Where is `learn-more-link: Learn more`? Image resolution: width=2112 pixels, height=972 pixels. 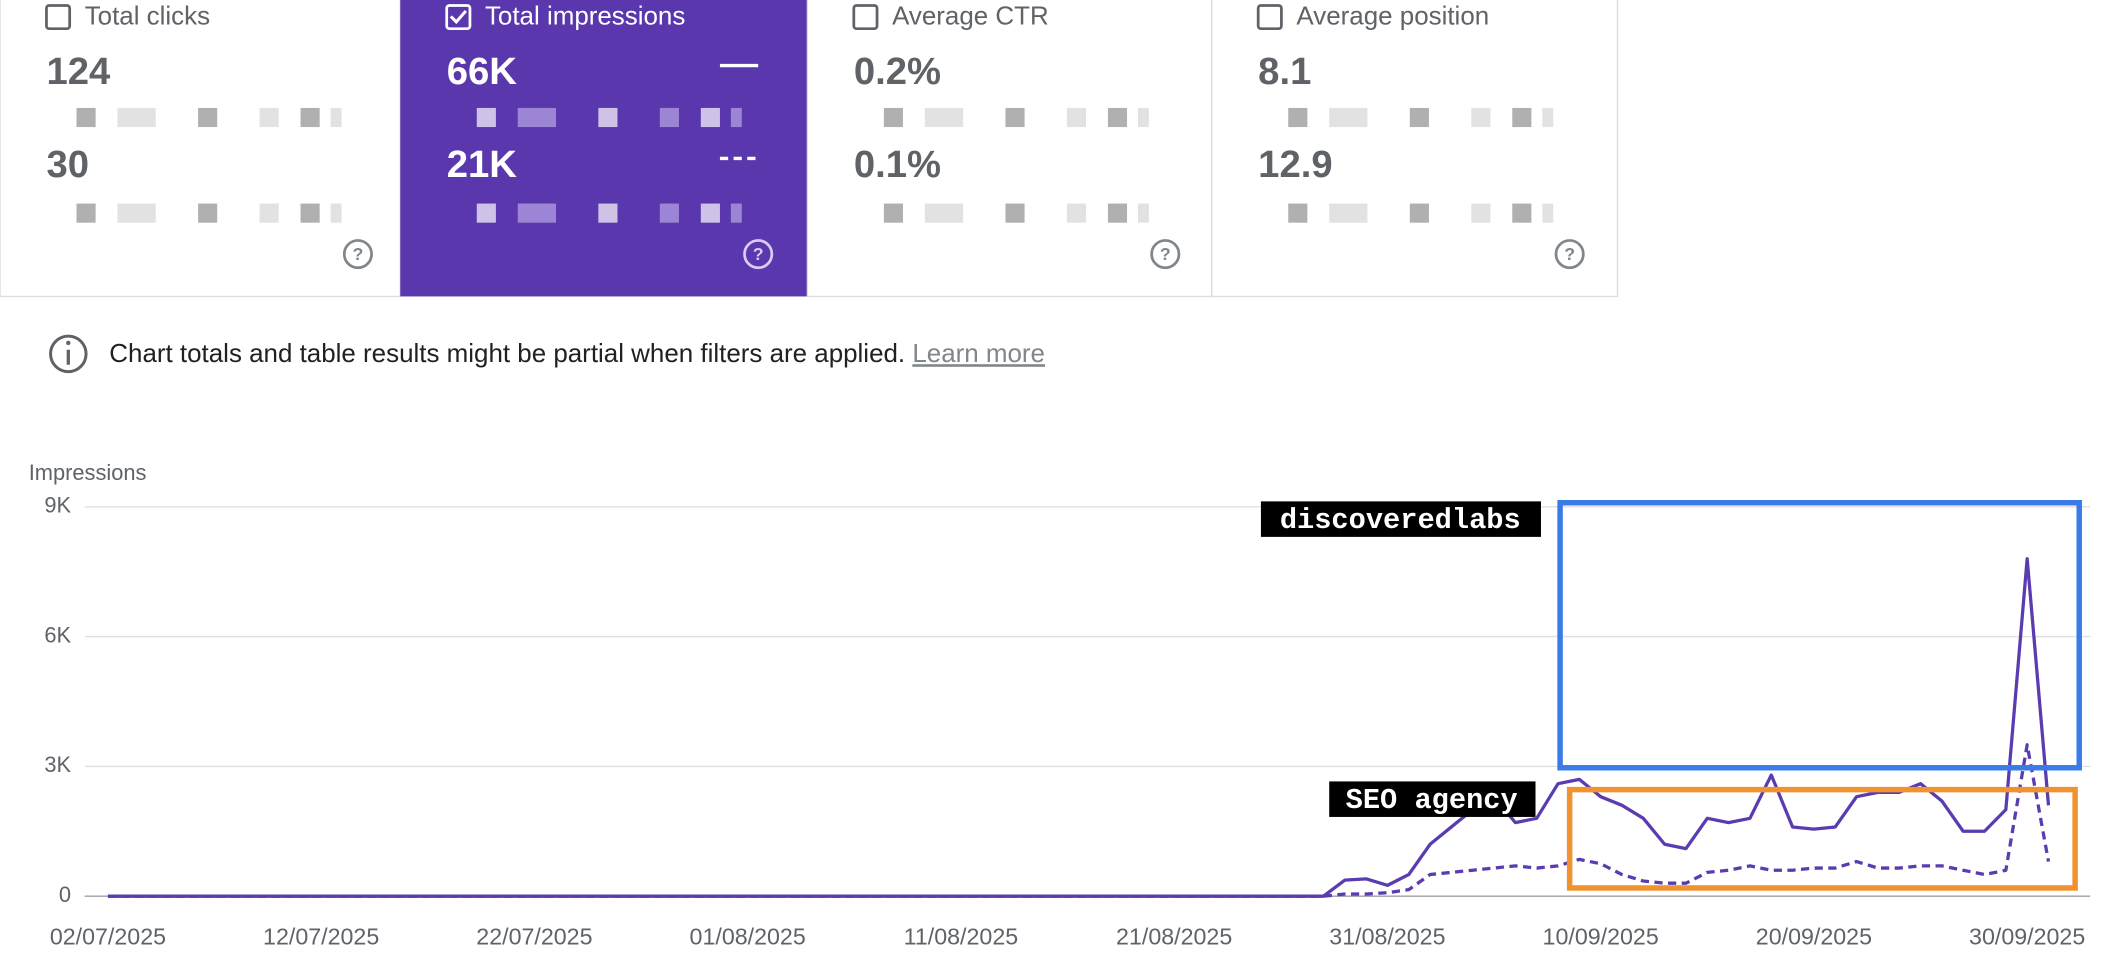 learn-more-link: Learn more is located at coordinates (978, 354).